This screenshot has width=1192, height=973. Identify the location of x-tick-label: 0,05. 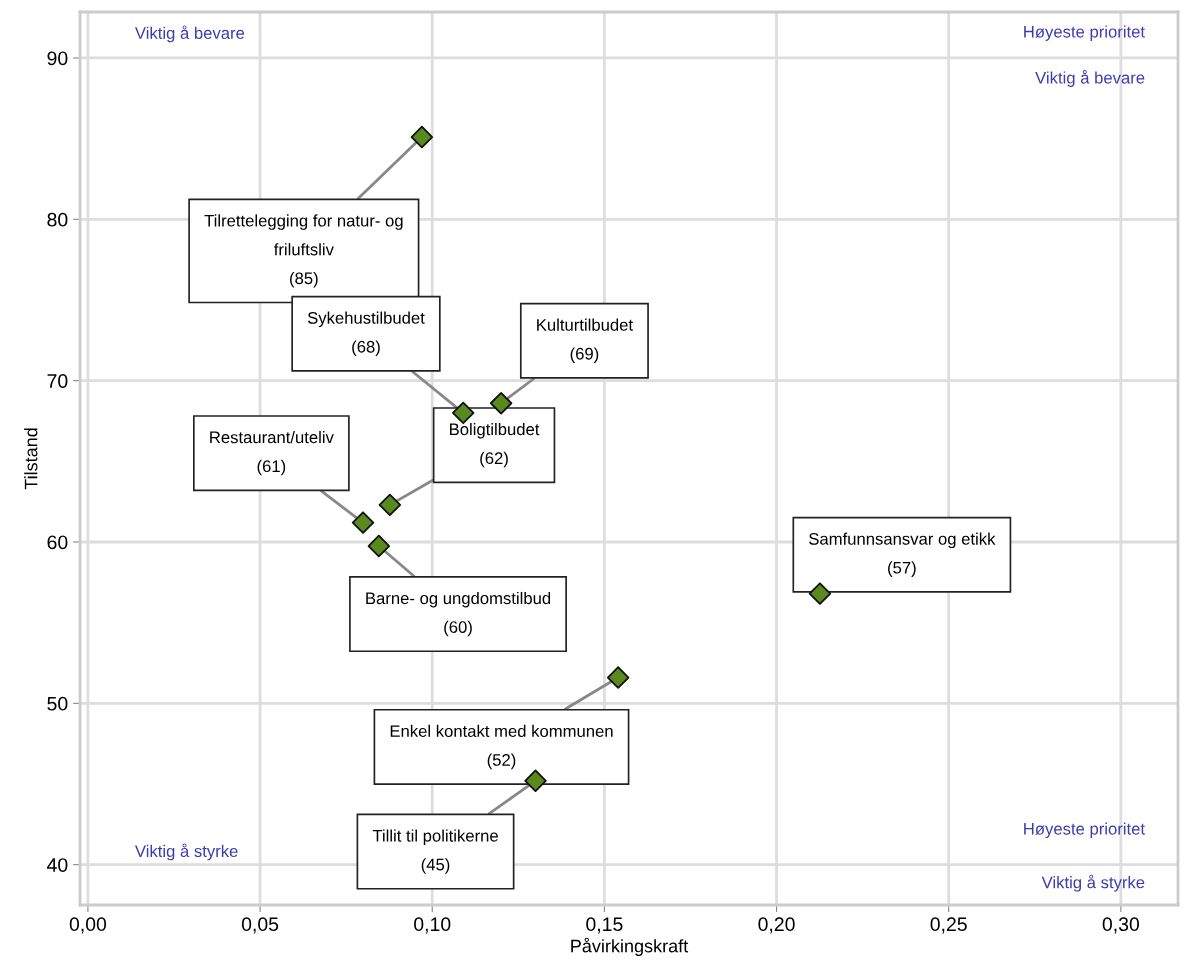
(260, 925).